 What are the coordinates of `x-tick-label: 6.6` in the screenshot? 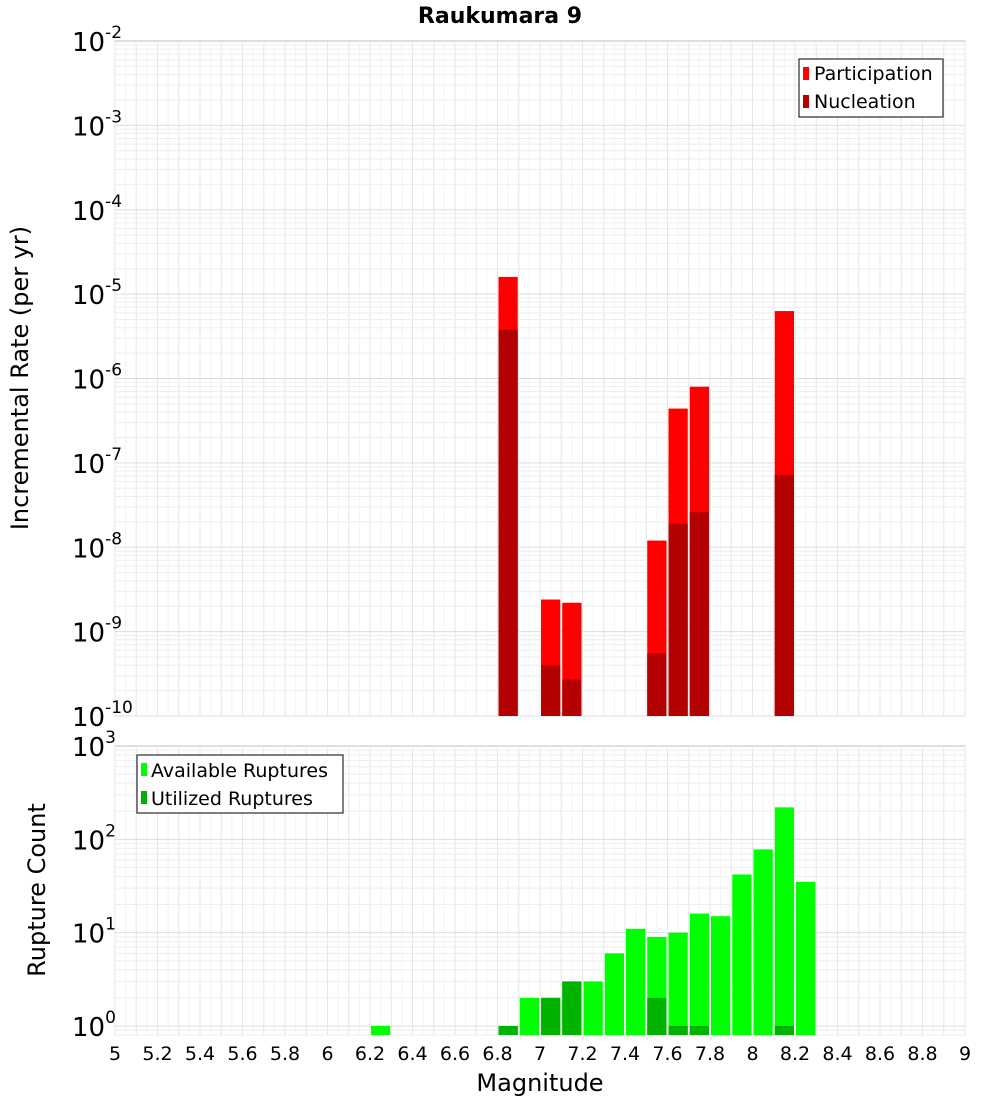 It's located at (455, 1054).